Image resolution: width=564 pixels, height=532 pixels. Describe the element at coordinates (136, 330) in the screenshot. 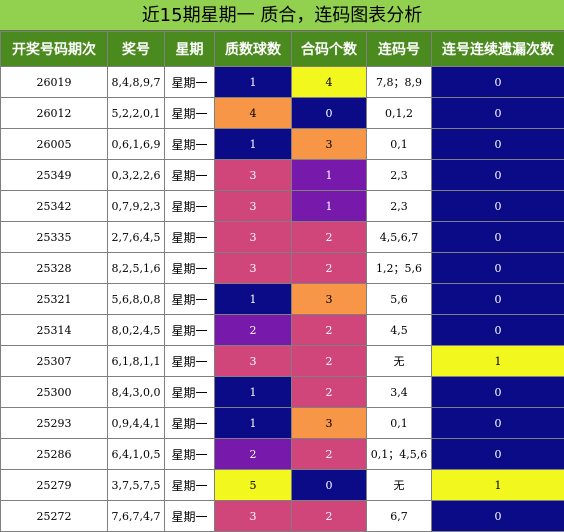

I see `numbers-cell: 8,0,2,4,5` at that location.